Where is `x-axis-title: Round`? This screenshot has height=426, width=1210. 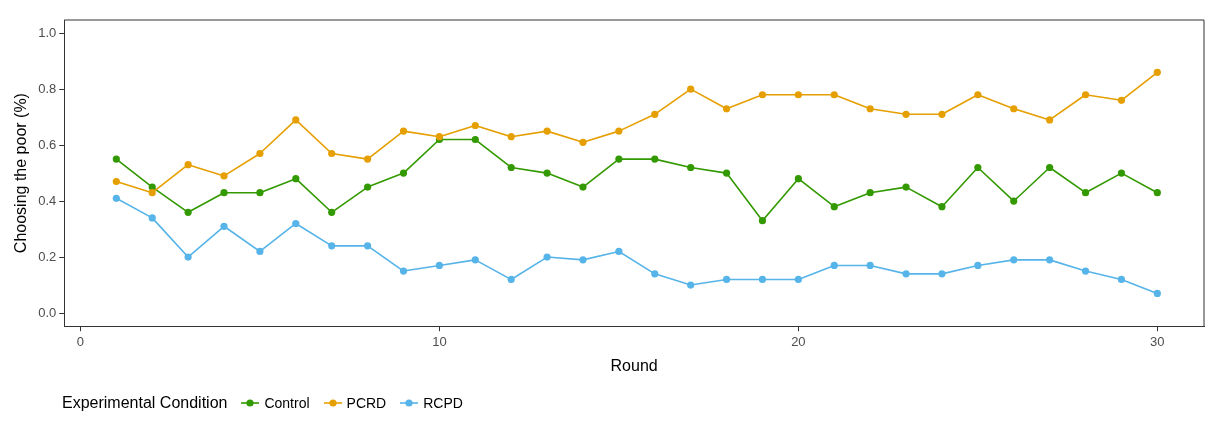 x-axis-title: Round is located at coordinates (634, 365).